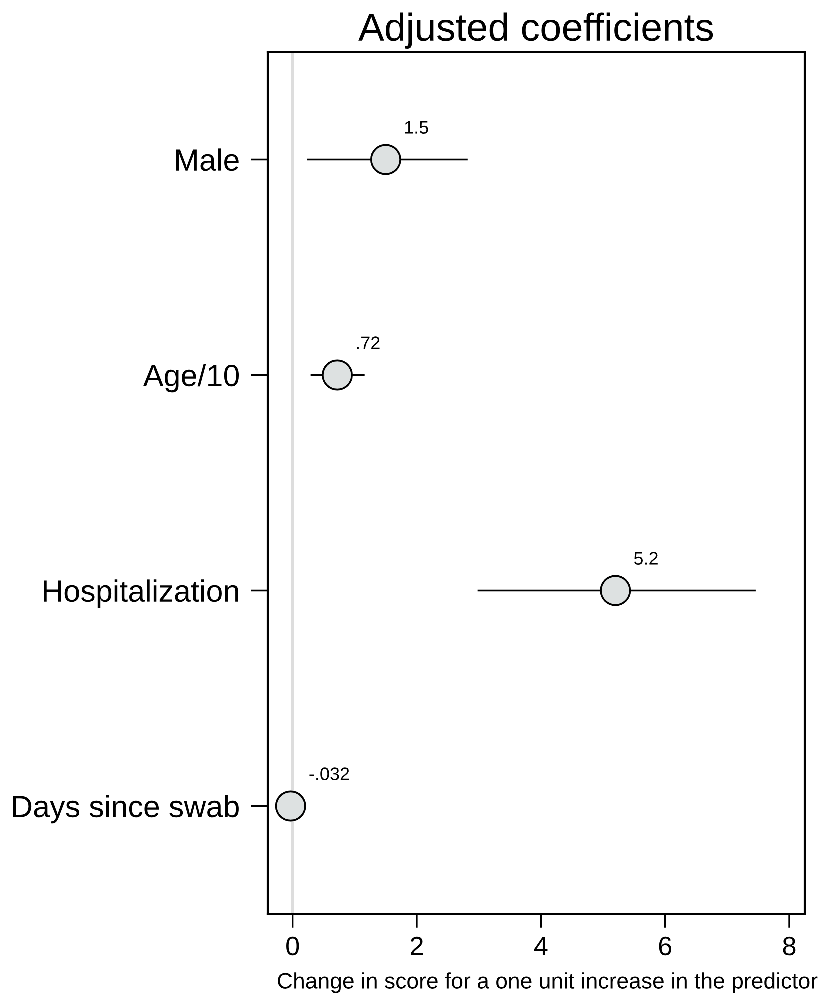 The image size is (822, 994). I want to click on data-label: 1.5, so click(416, 127).